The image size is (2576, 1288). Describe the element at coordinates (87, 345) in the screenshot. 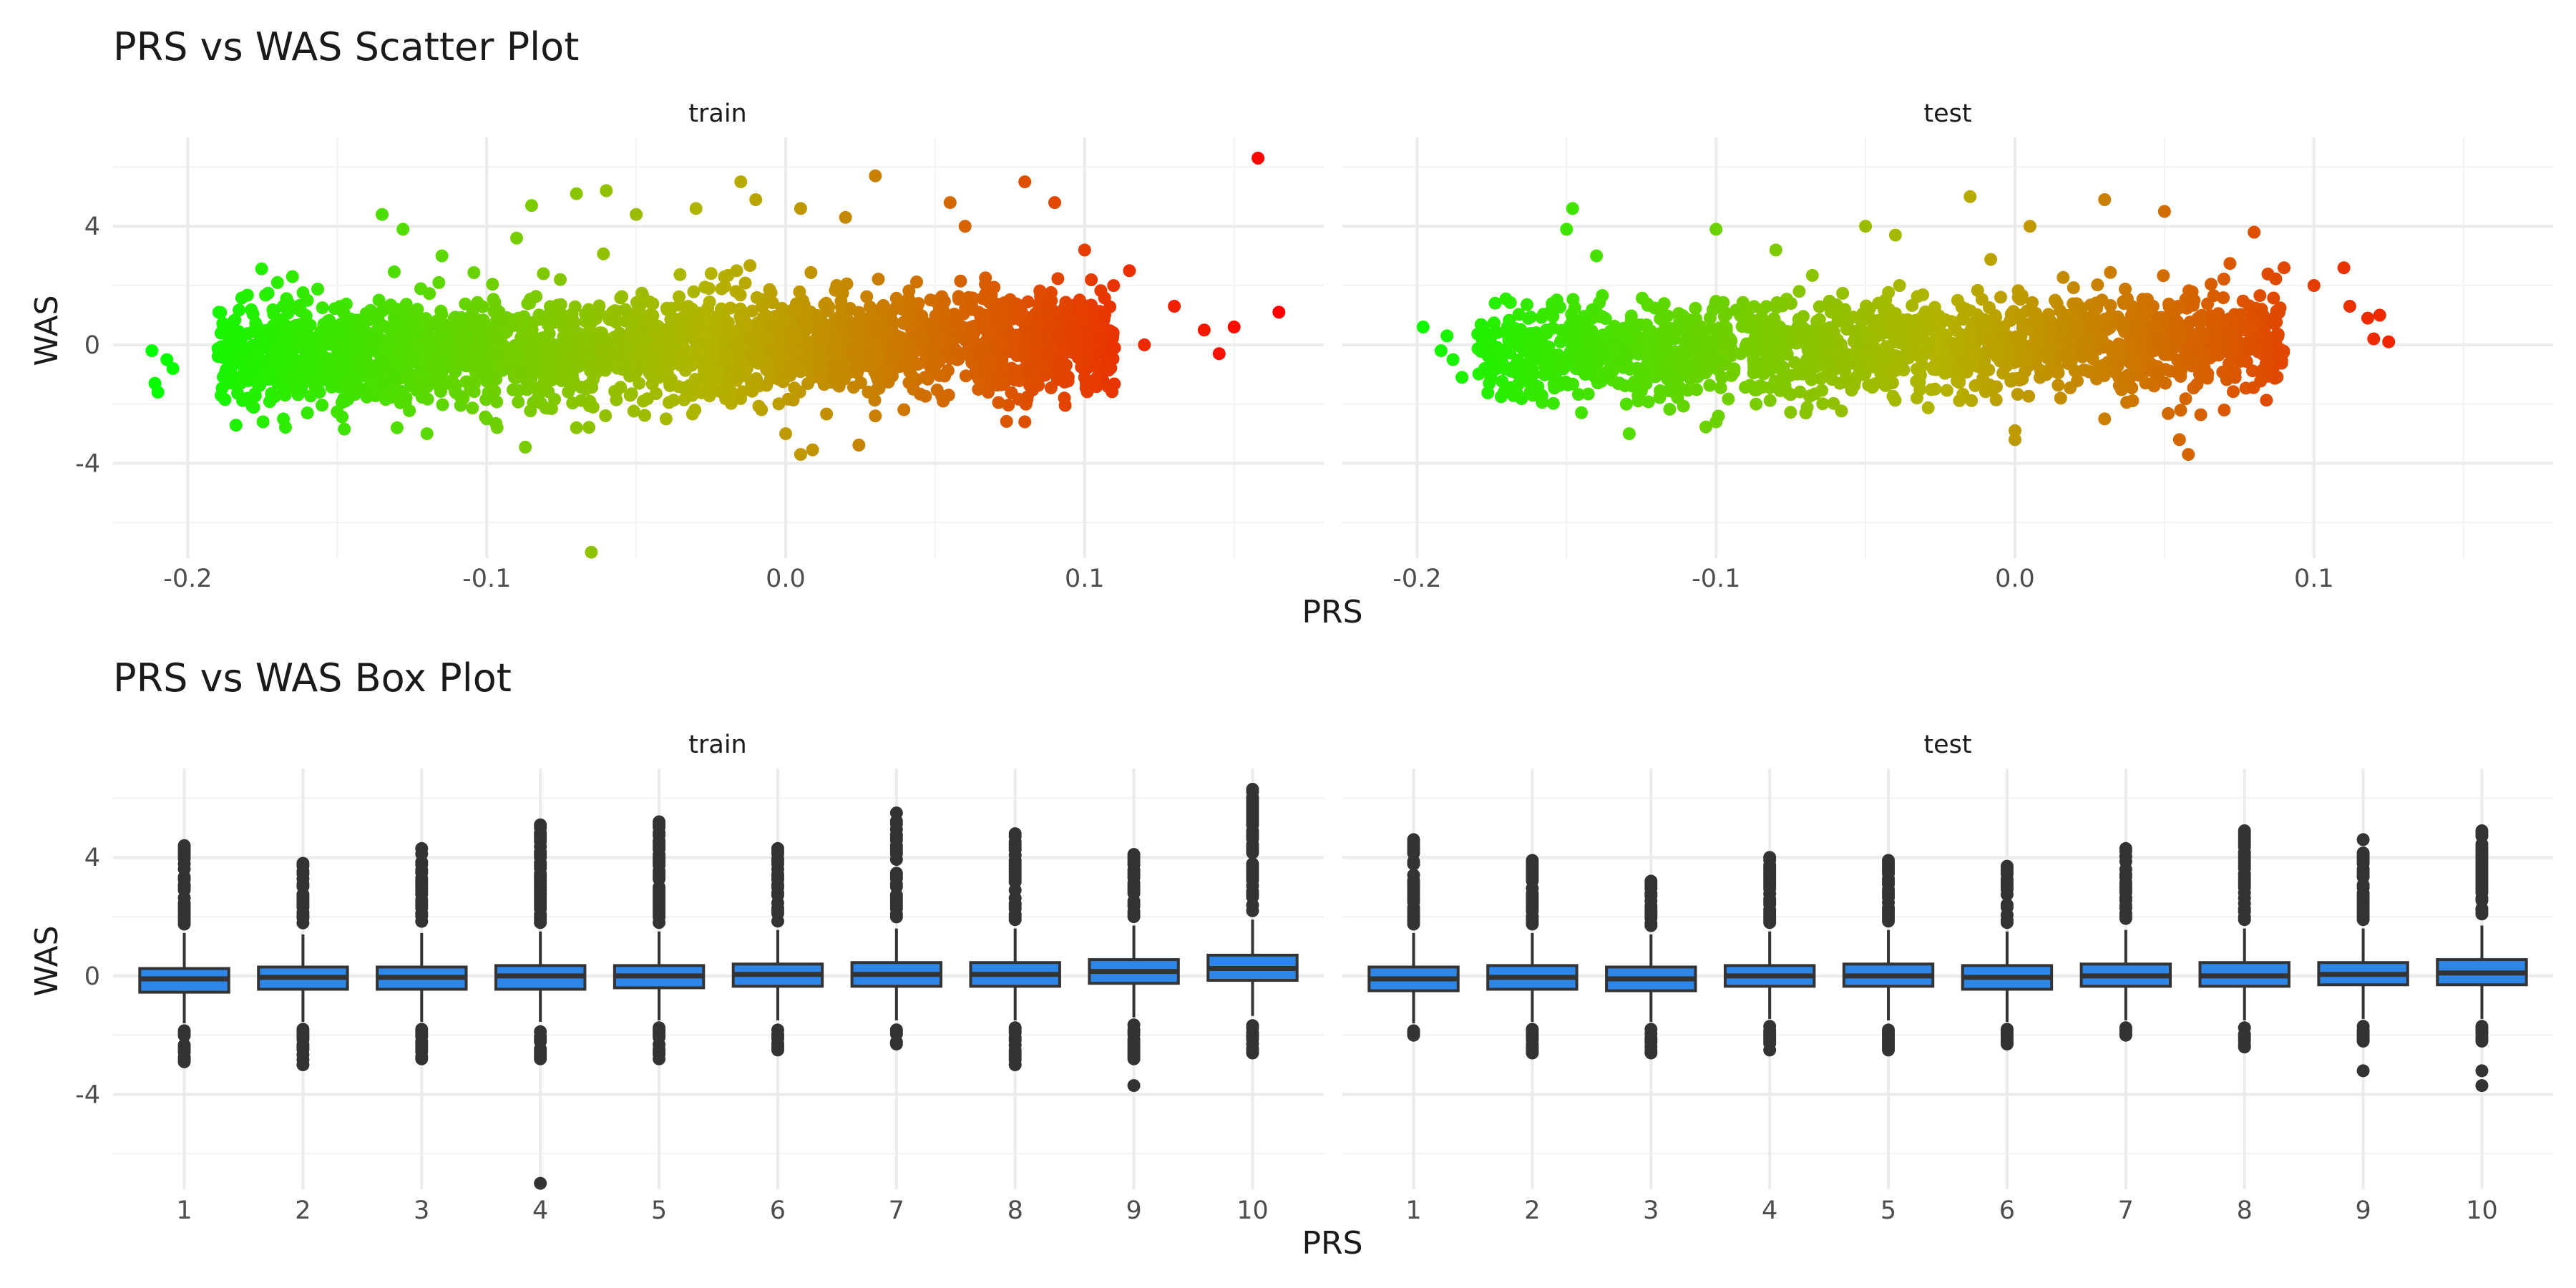

I see `scatter-y-ticks: -404` at that location.